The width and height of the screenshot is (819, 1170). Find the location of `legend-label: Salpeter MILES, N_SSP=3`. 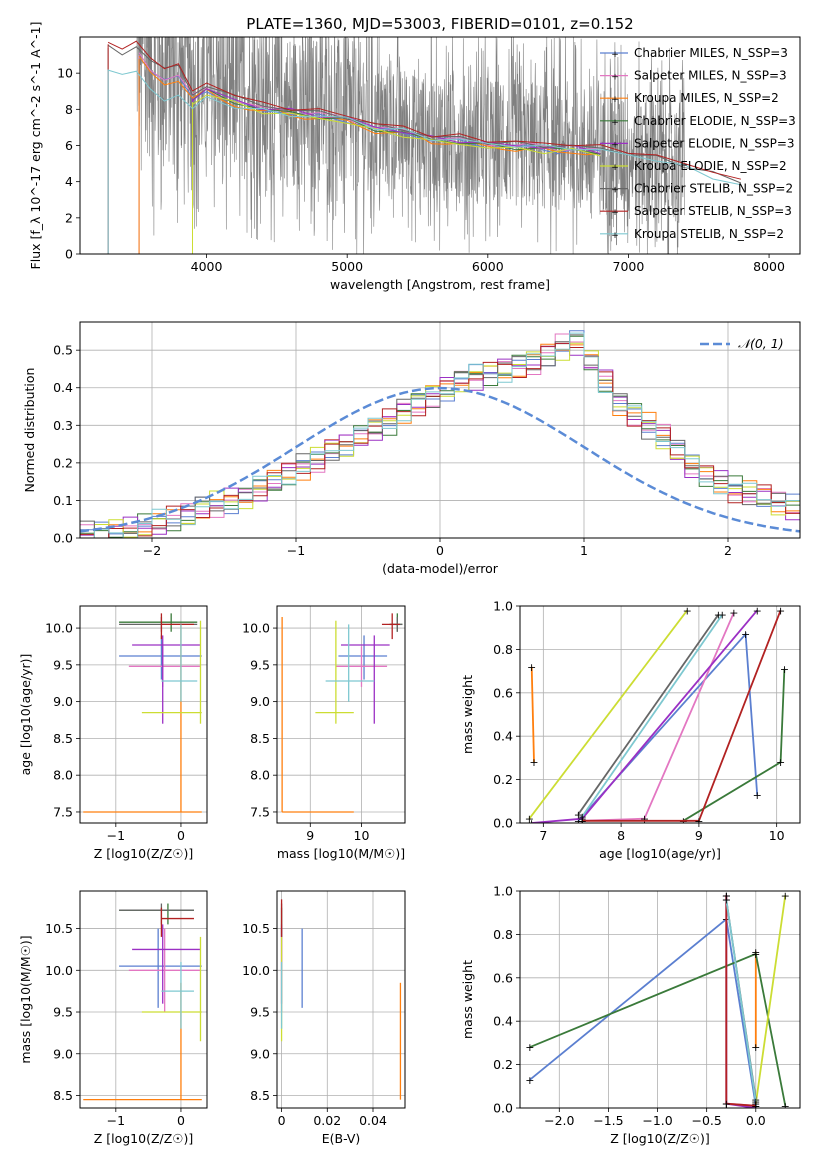

legend-label: Salpeter MILES, N_SSP=3 is located at coordinates (710, 76).